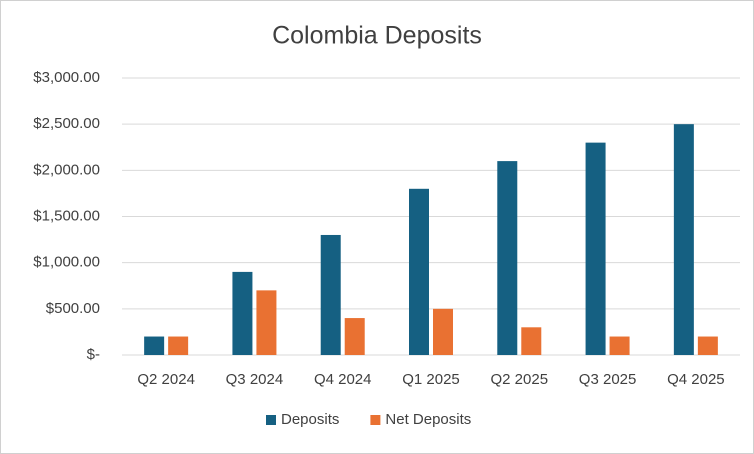 The height and width of the screenshot is (454, 754). What do you see at coordinates (428, 419) in the screenshot?
I see `legend-label: Net Deposits` at bounding box center [428, 419].